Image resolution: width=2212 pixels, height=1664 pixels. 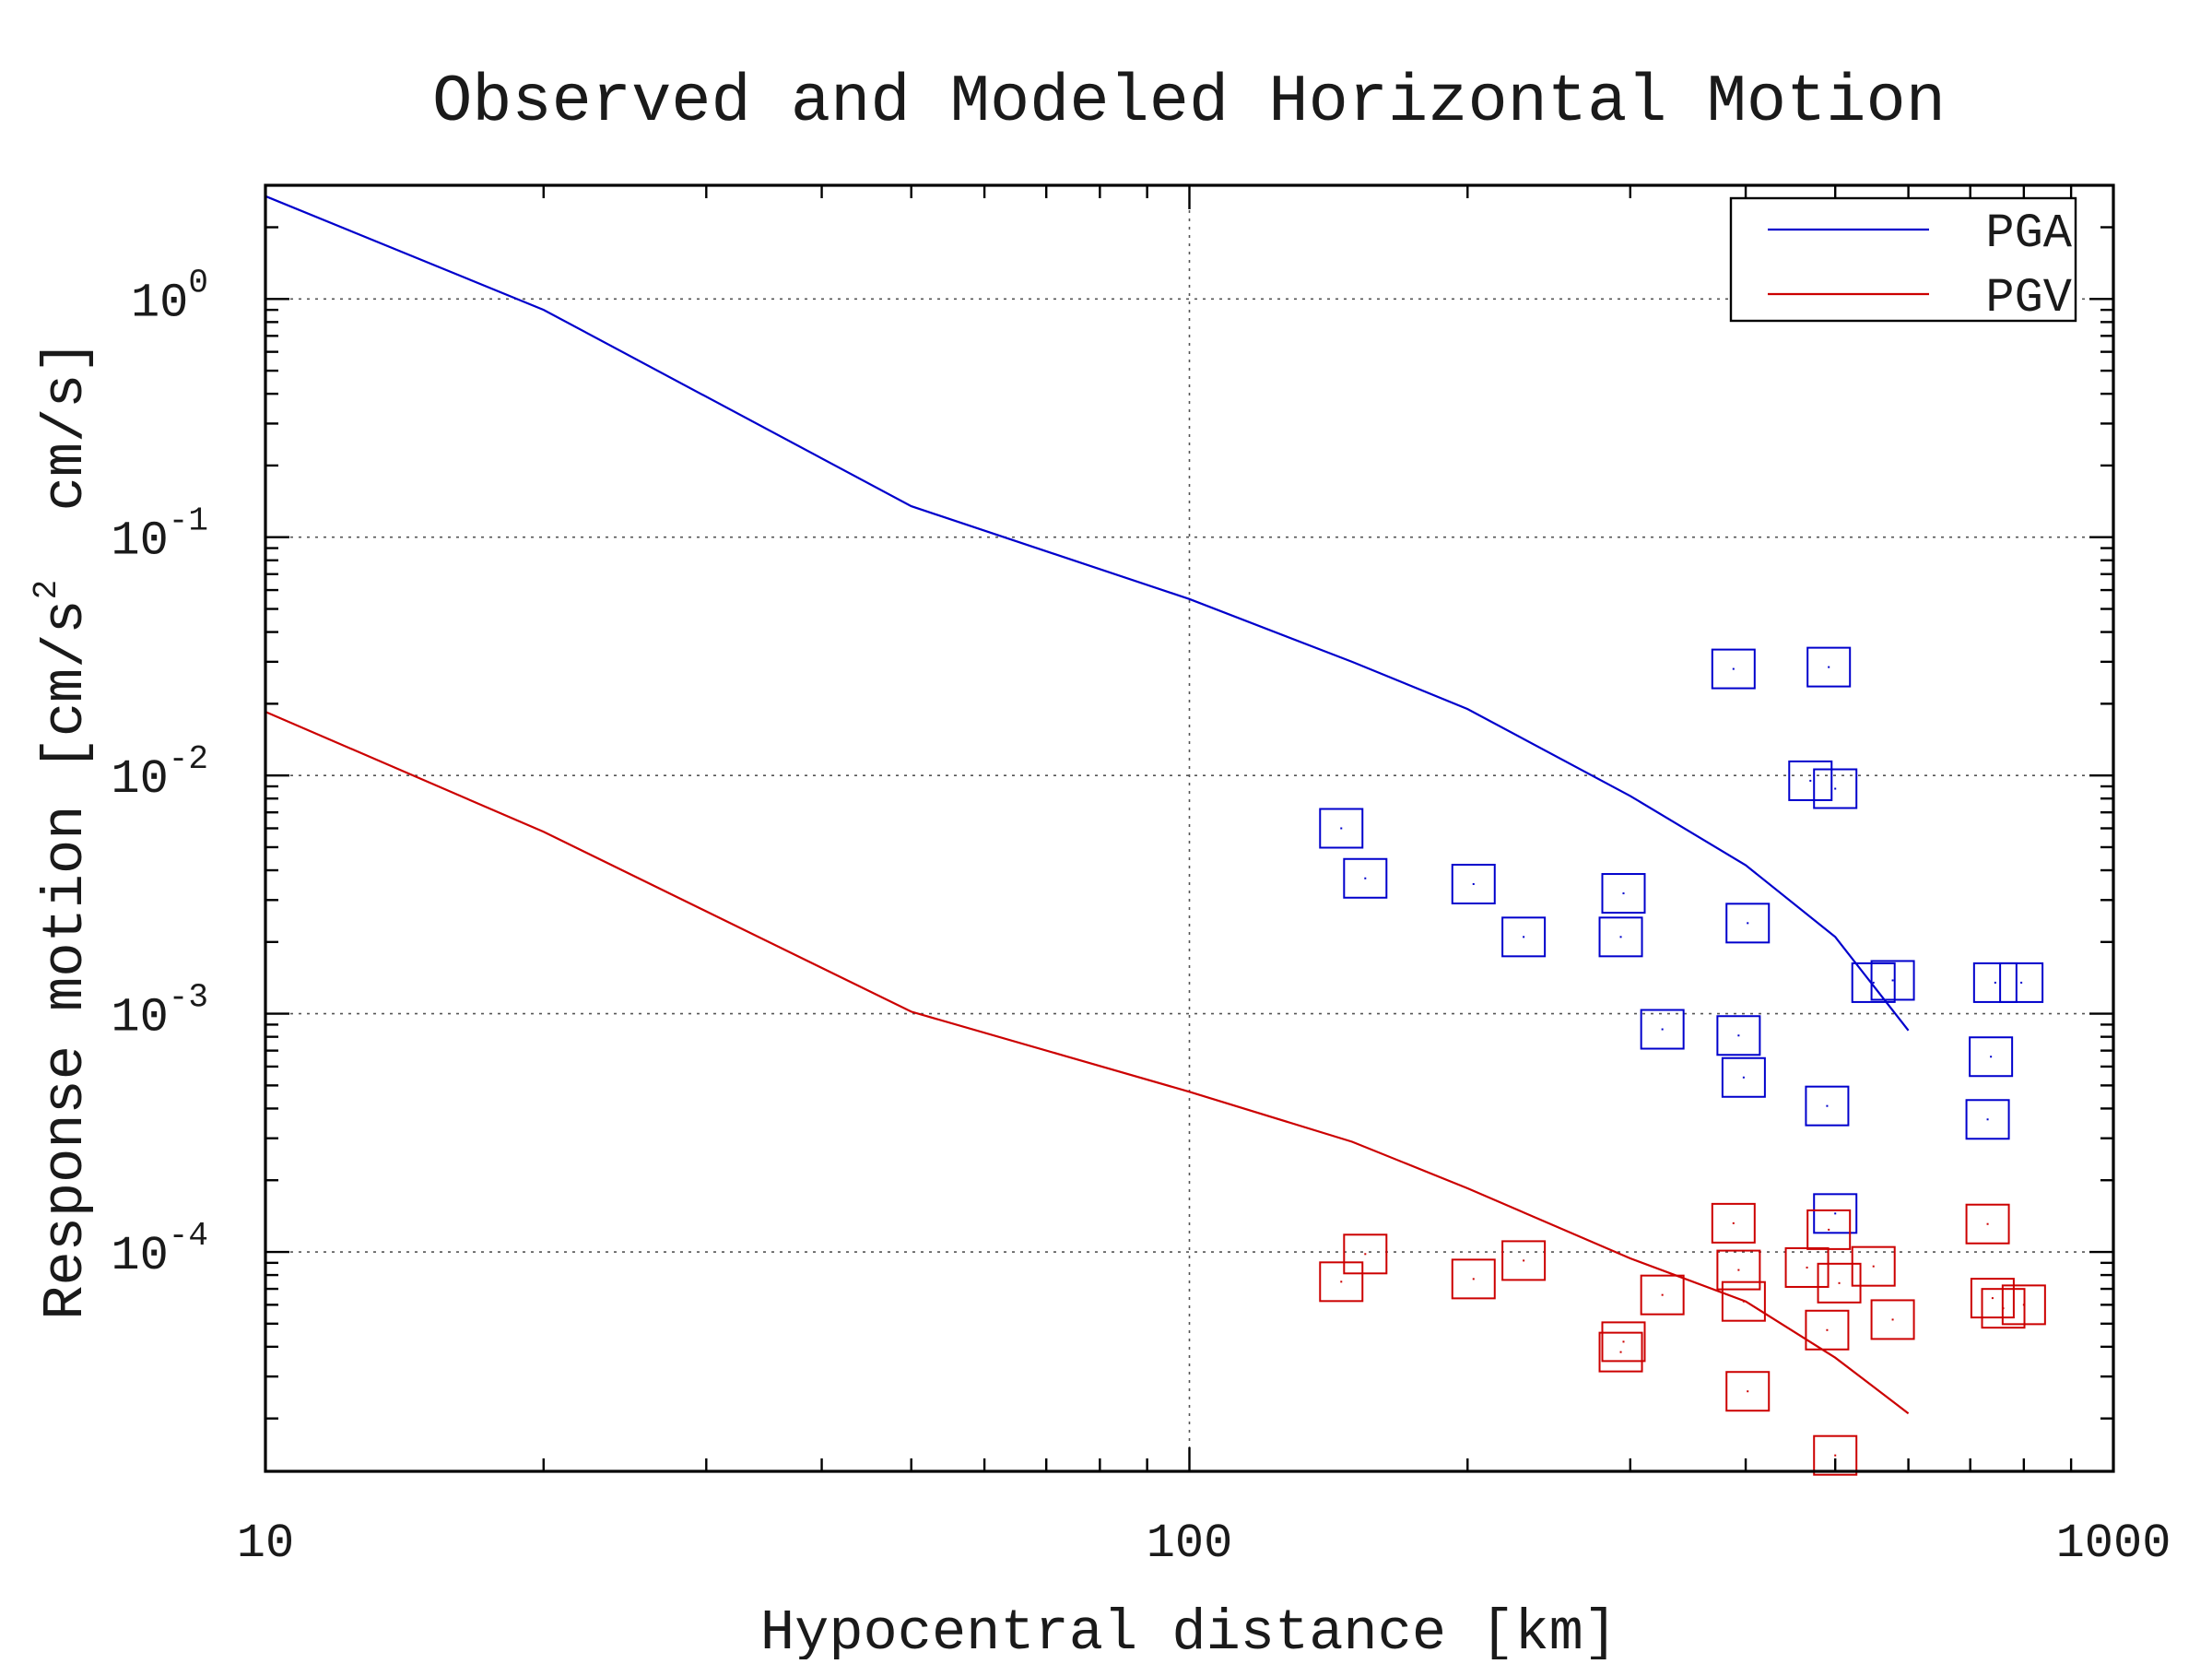 I want to click on y-tick-label: 10⁻², so click(x=159, y=773).